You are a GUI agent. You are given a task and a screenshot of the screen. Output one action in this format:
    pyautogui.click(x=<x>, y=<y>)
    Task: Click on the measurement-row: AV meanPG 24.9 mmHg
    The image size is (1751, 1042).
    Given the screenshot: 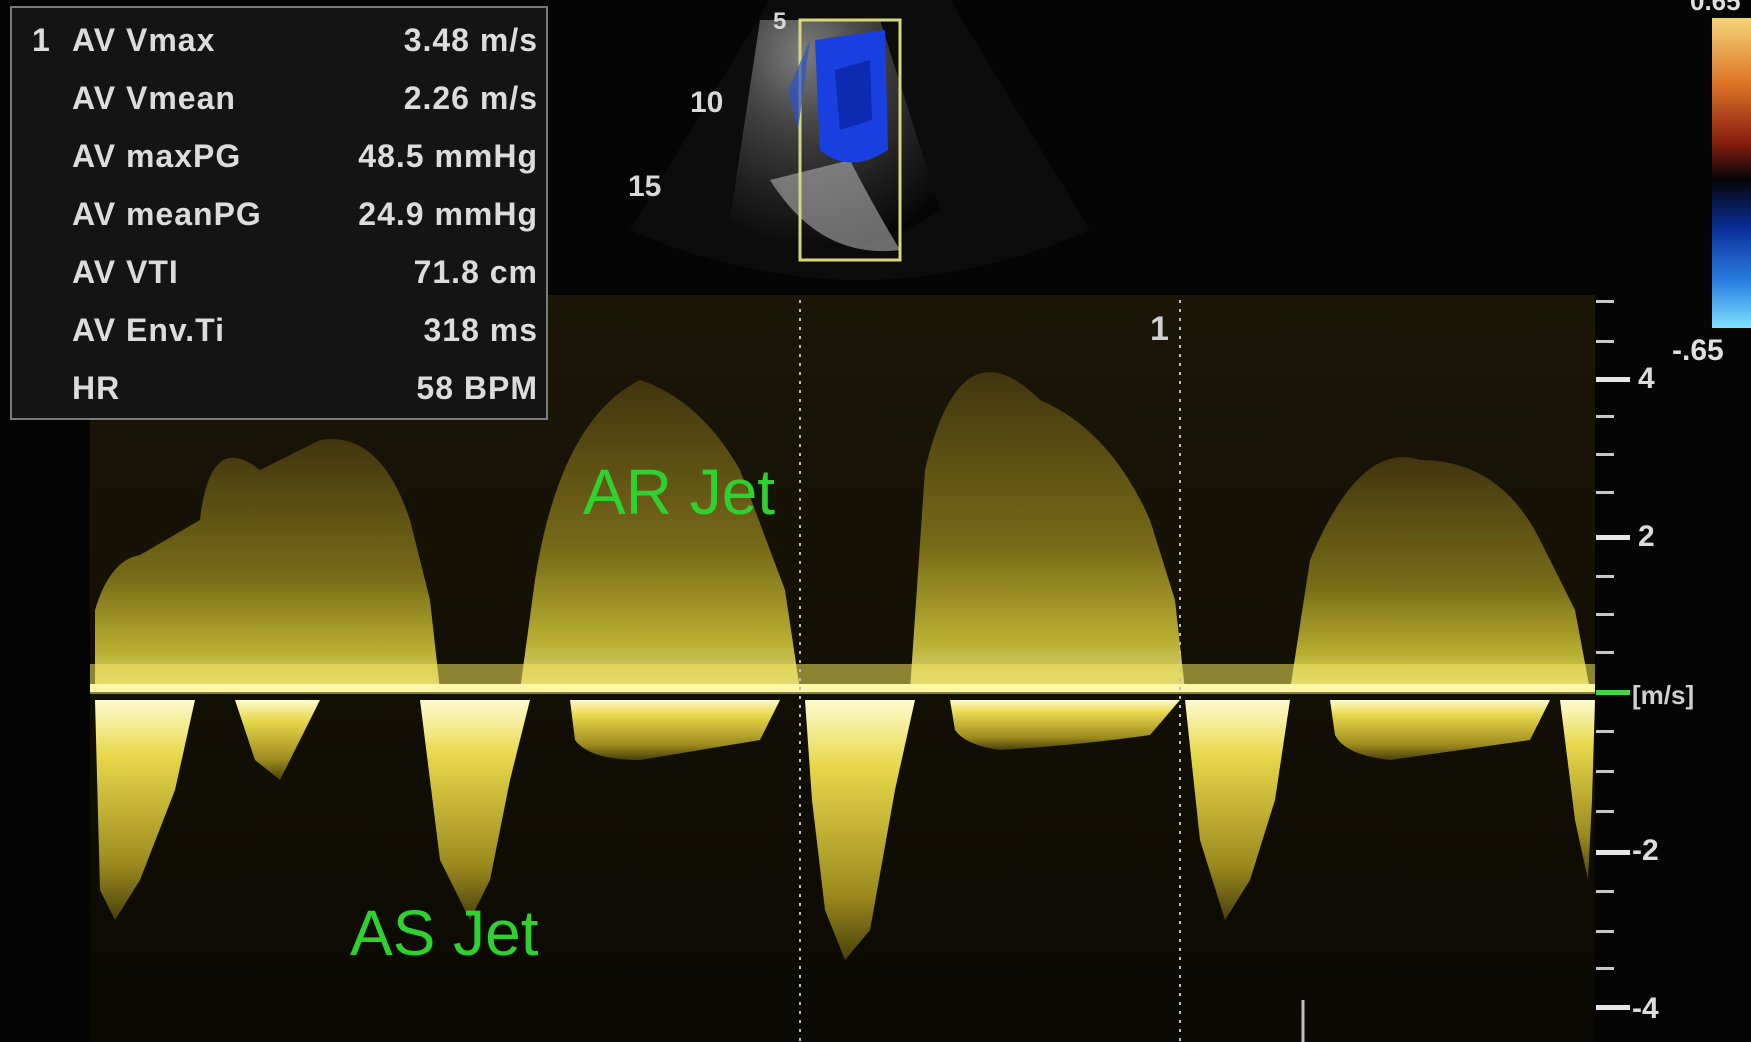 What is the action you would take?
    pyautogui.click(x=279, y=214)
    